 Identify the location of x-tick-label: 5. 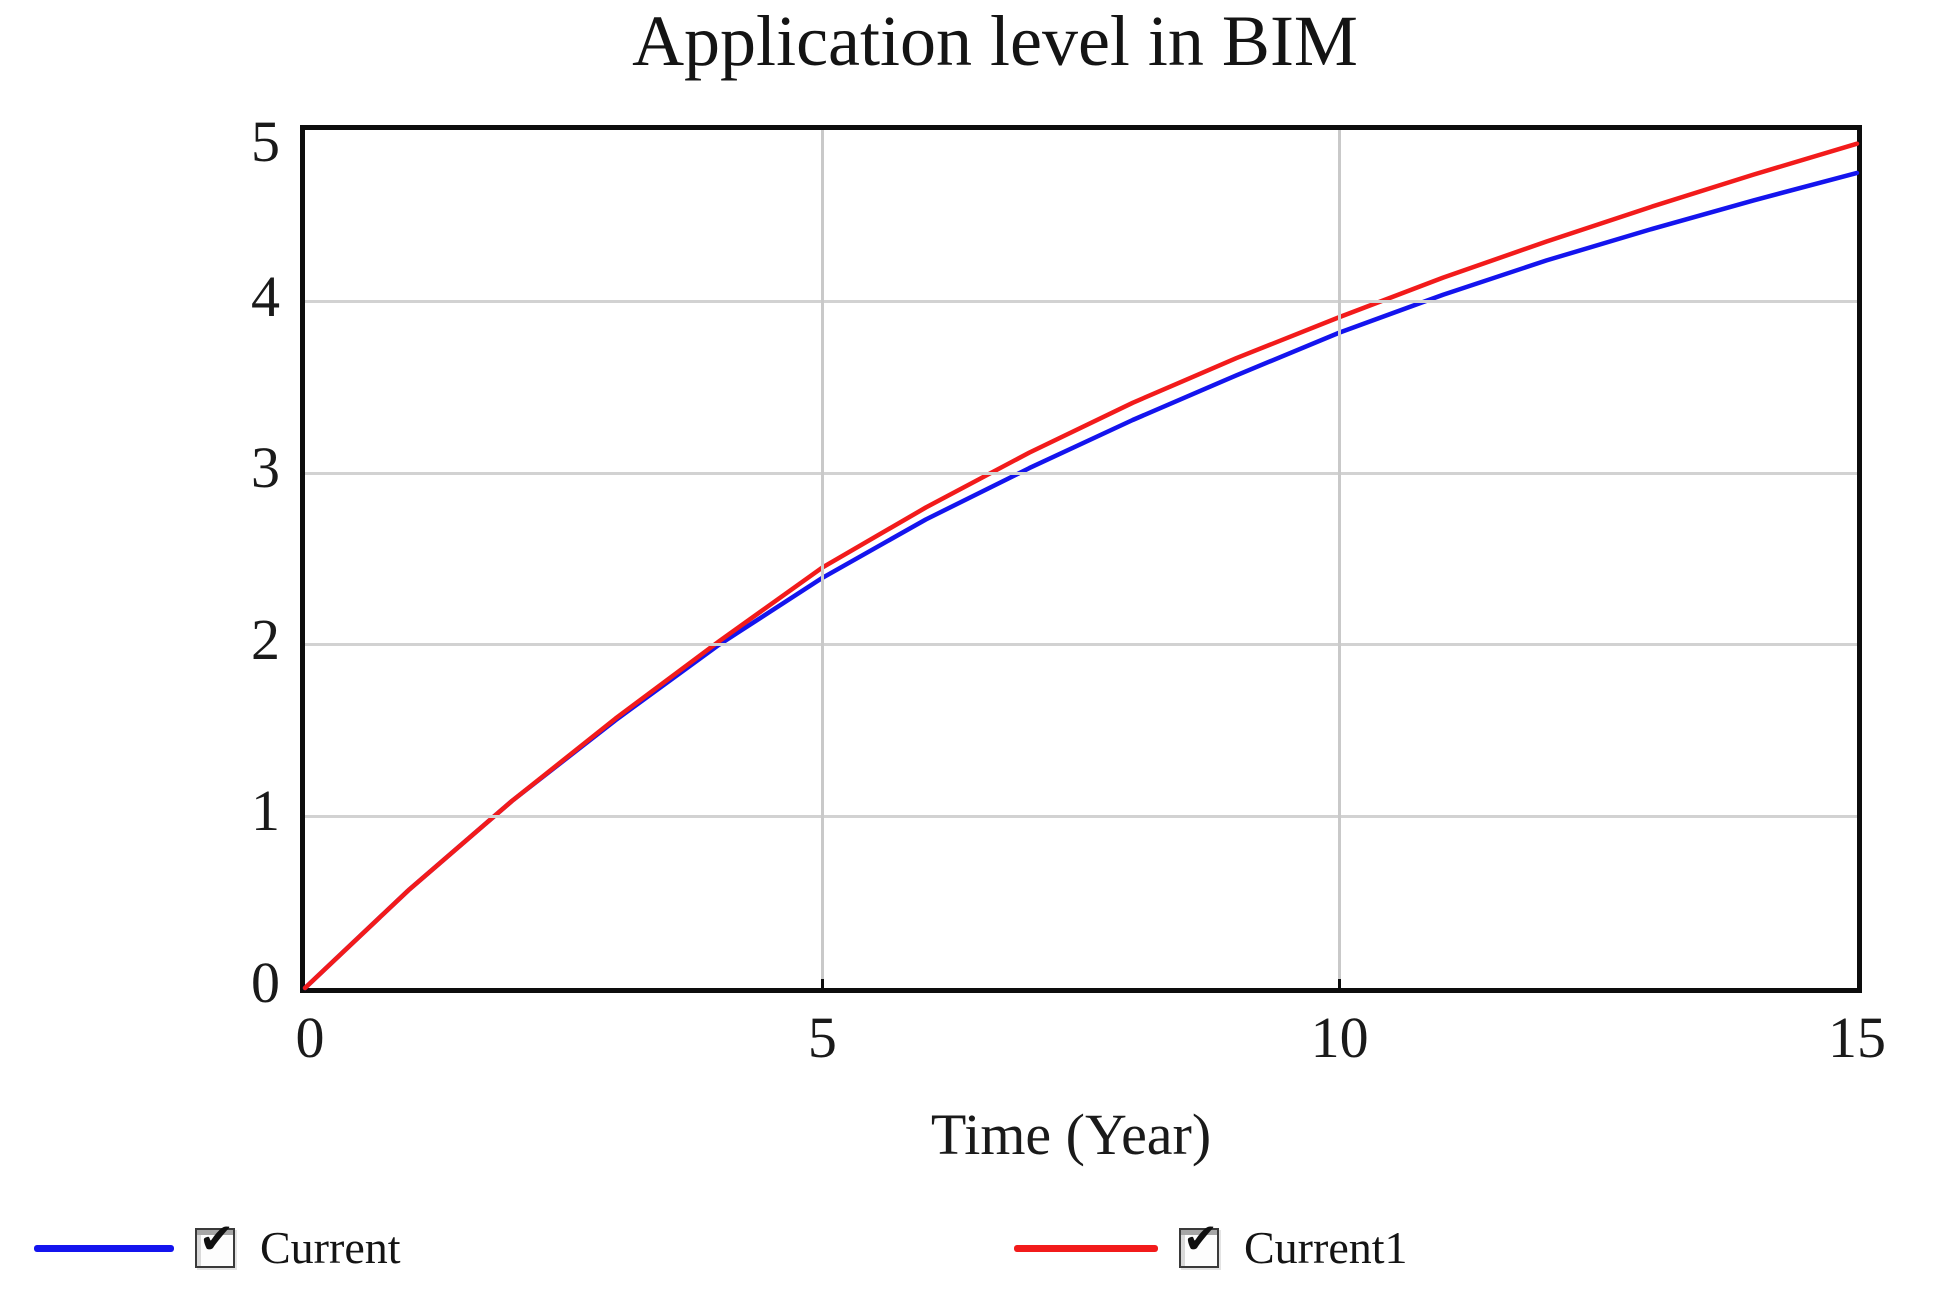
(822, 1037).